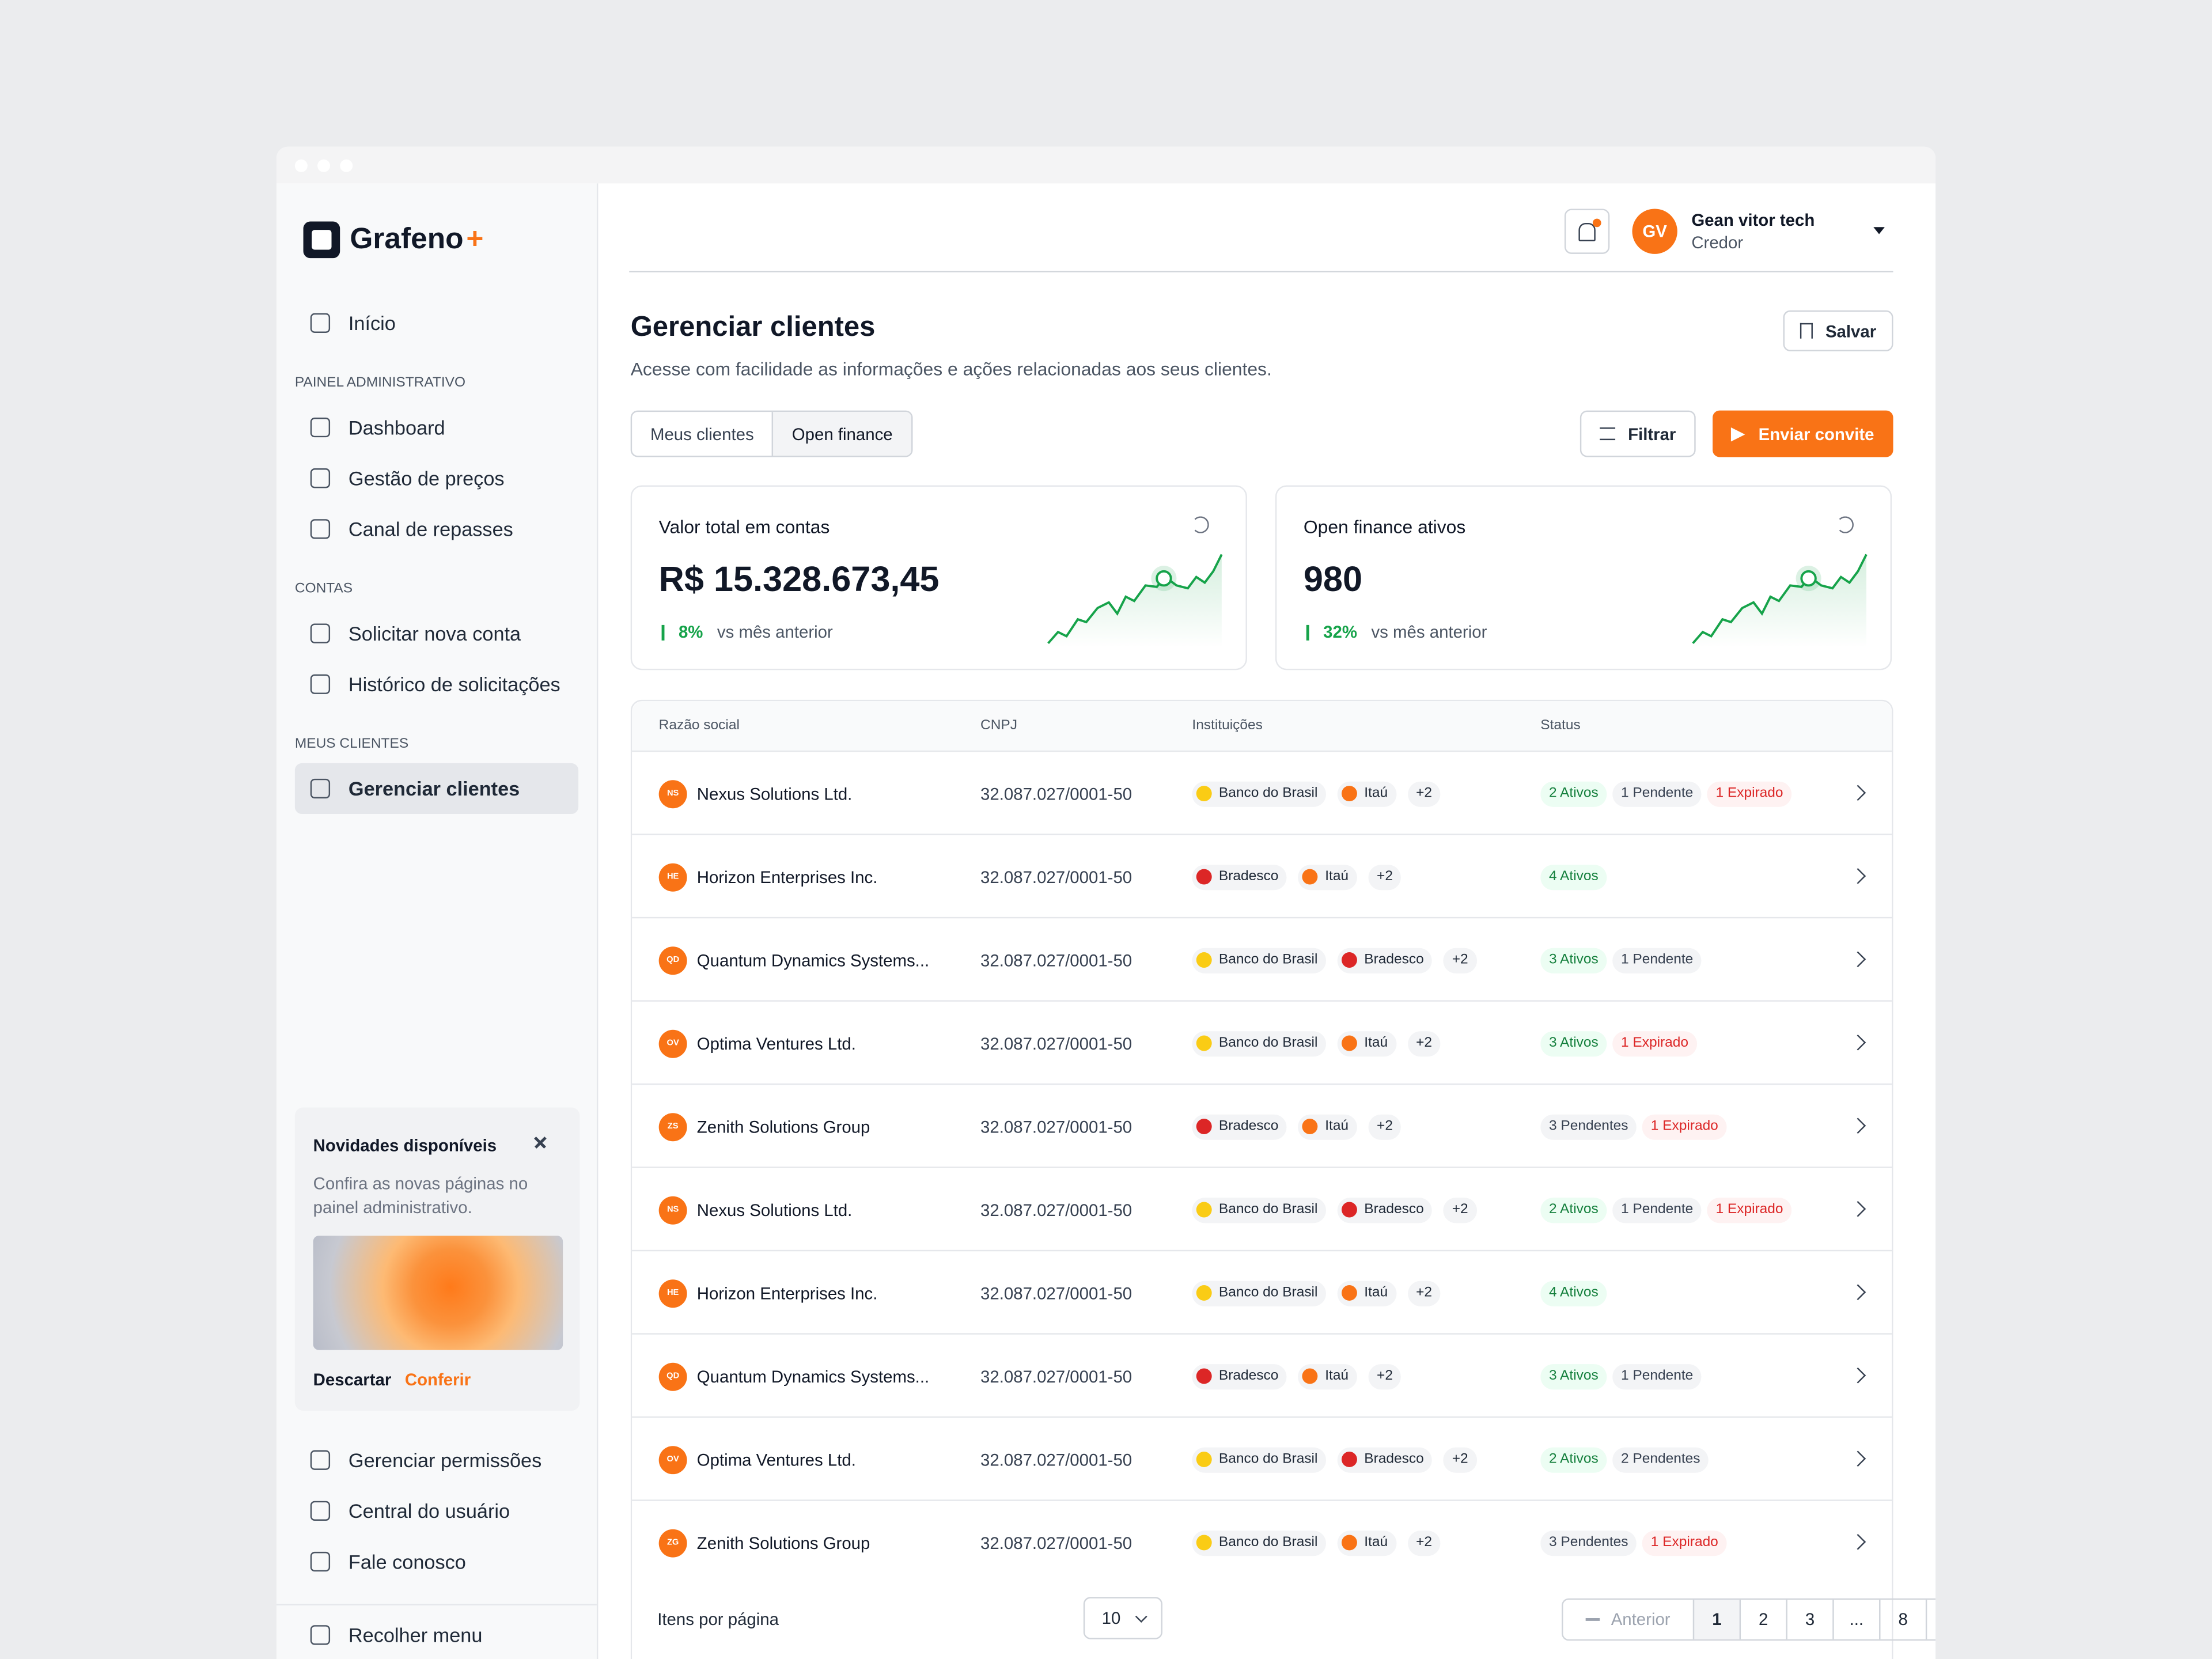 This screenshot has width=2212, height=1659. I want to click on nav-item: Gerenciar permissões, so click(436, 1460).